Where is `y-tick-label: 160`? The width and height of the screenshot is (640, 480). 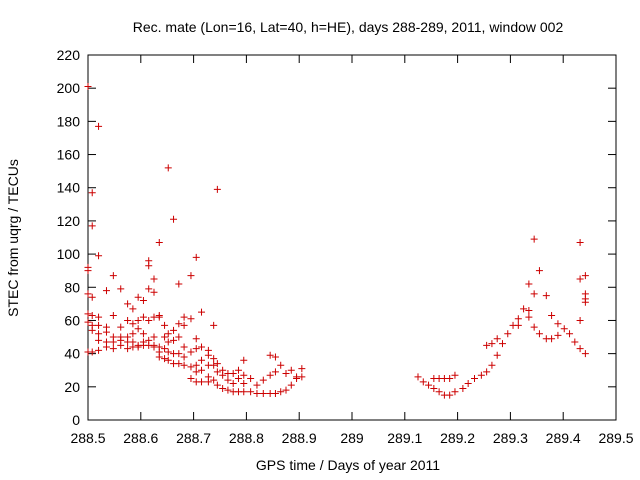 y-tick-label: 160 is located at coordinates (69, 155).